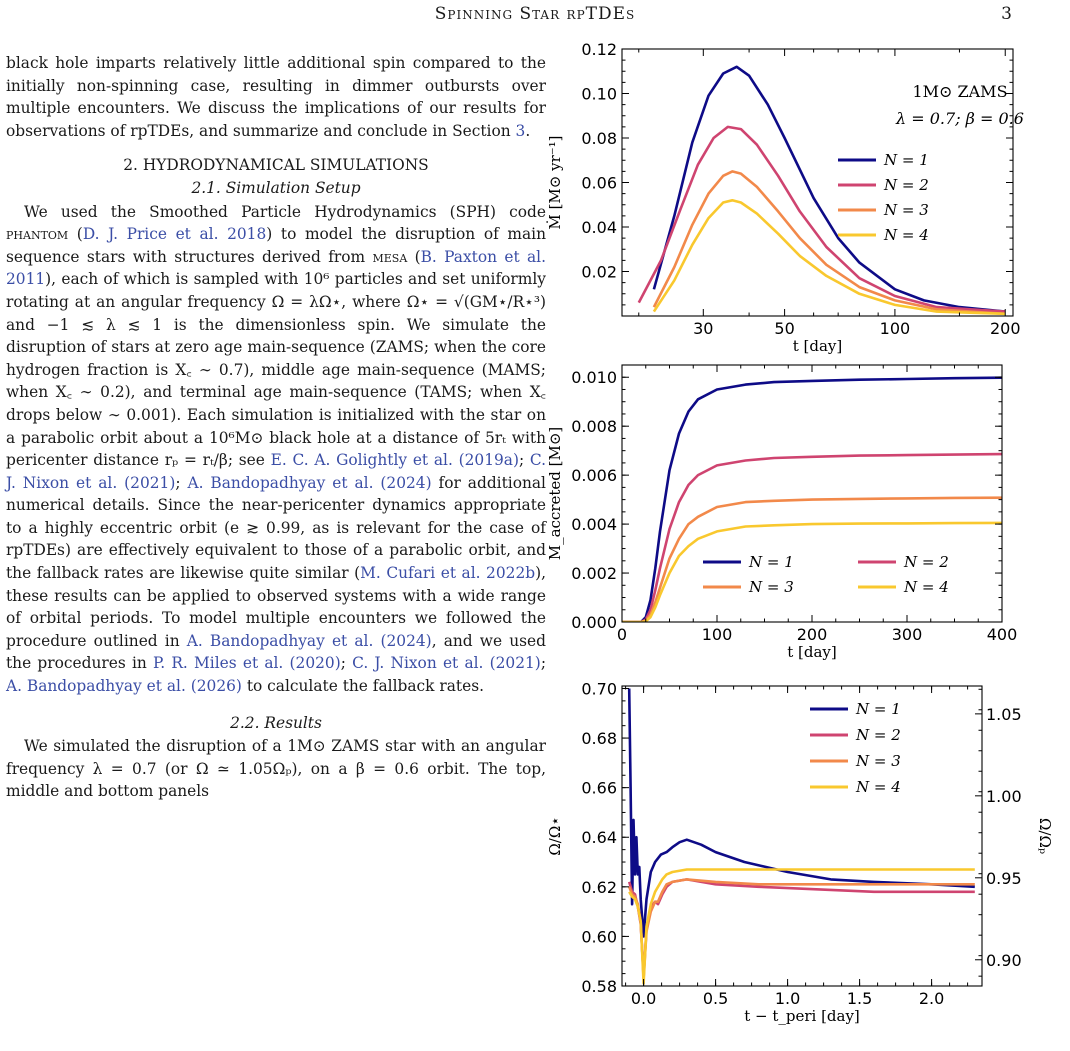 The image size is (1070, 1051). What do you see at coordinates (276, 652) in the screenshot?
I see `text-run: , and we used the procedures in` at bounding box center [276, 652].